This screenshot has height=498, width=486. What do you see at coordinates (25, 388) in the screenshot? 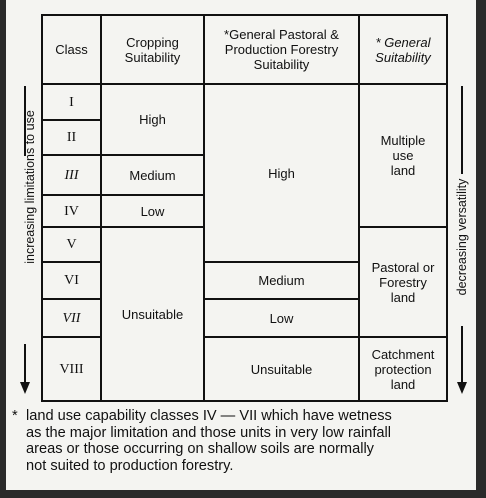
I see `left-arrow-head` at bounding box center [25, 388].